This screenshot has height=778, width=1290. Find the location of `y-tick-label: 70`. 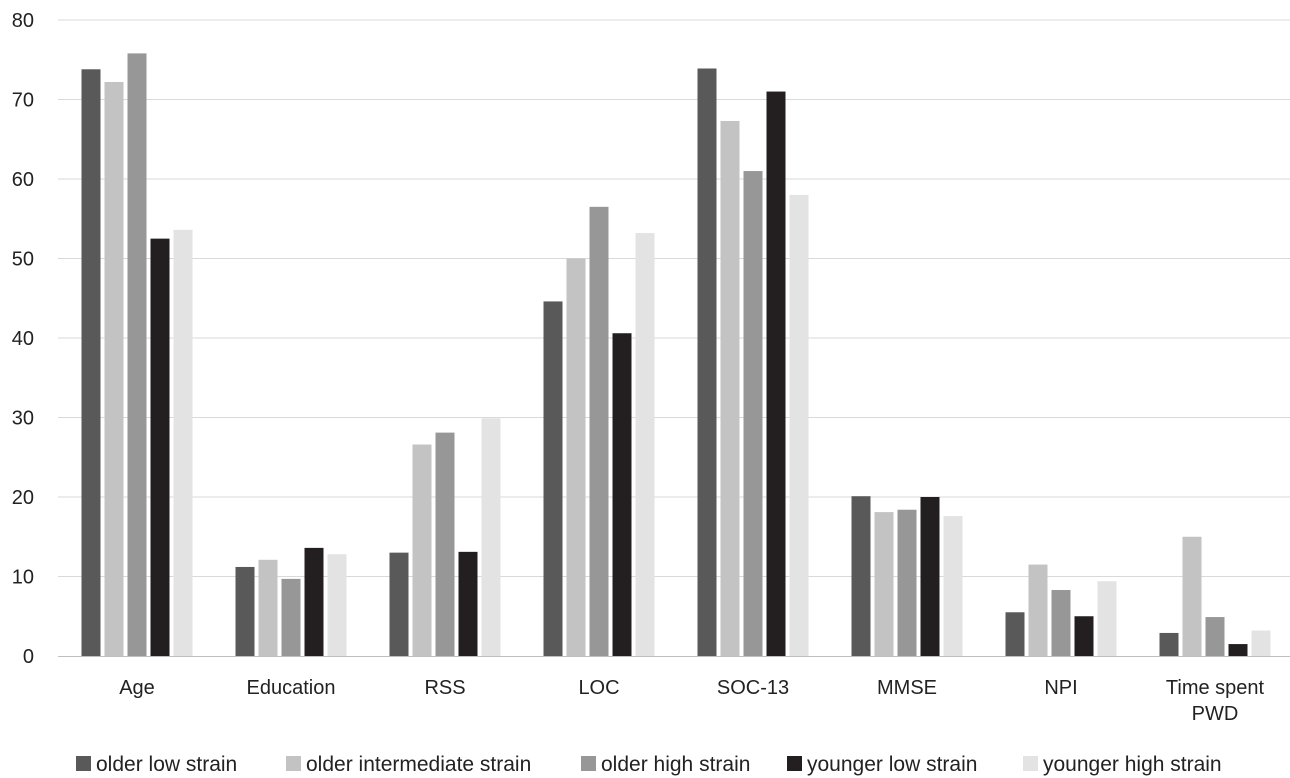

y-tick-label: 70 is located at coordinates (23, 101).